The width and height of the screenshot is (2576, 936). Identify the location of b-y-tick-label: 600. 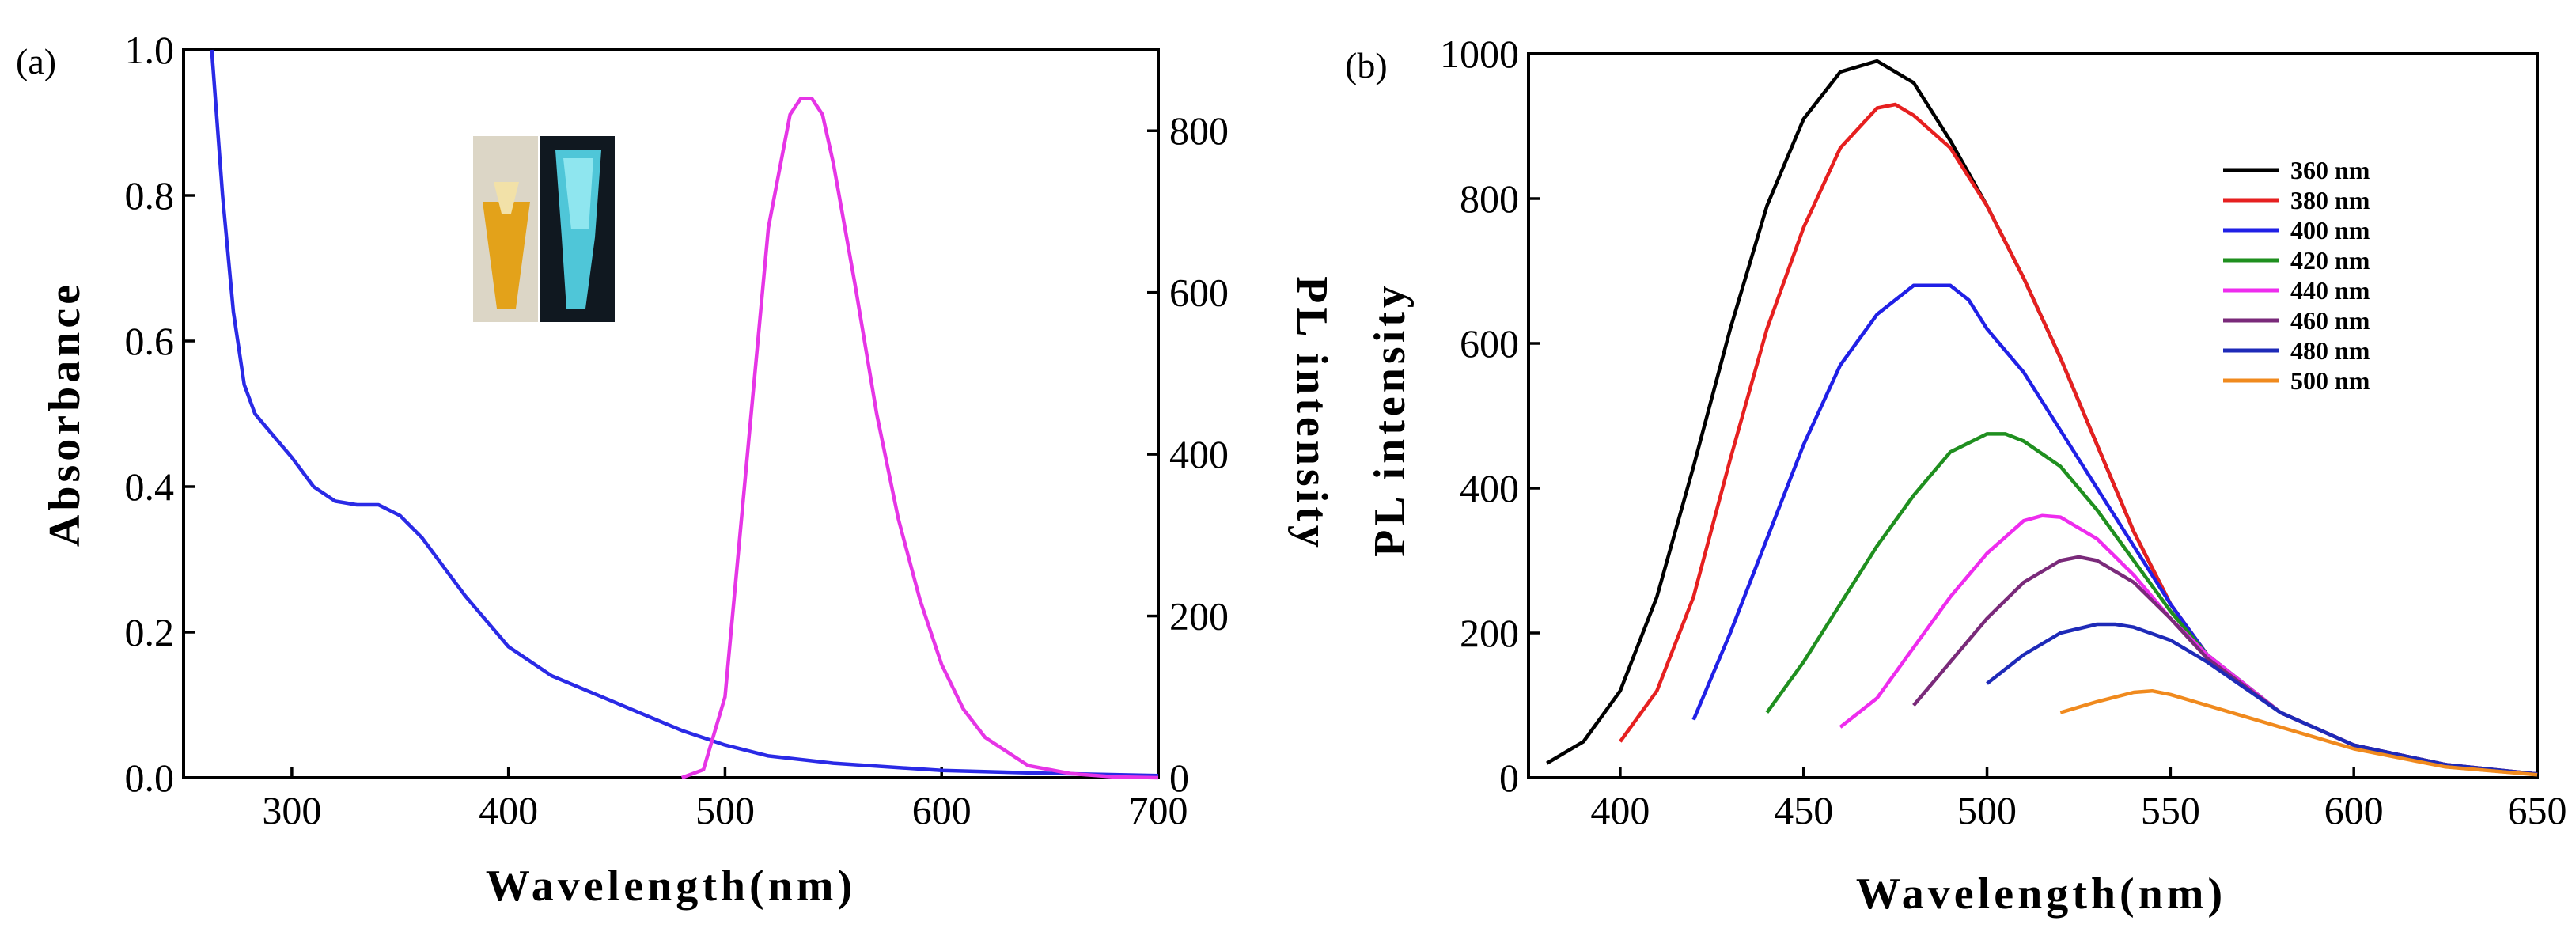
(1489, 343).